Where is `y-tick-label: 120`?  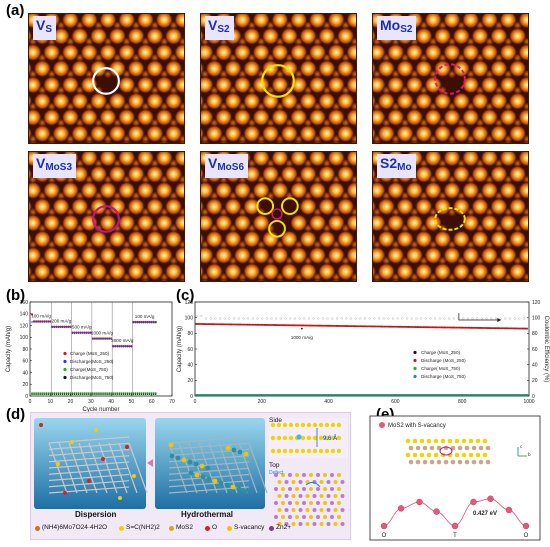 y-tick-label: 120 is located at coordinates (24, 326).